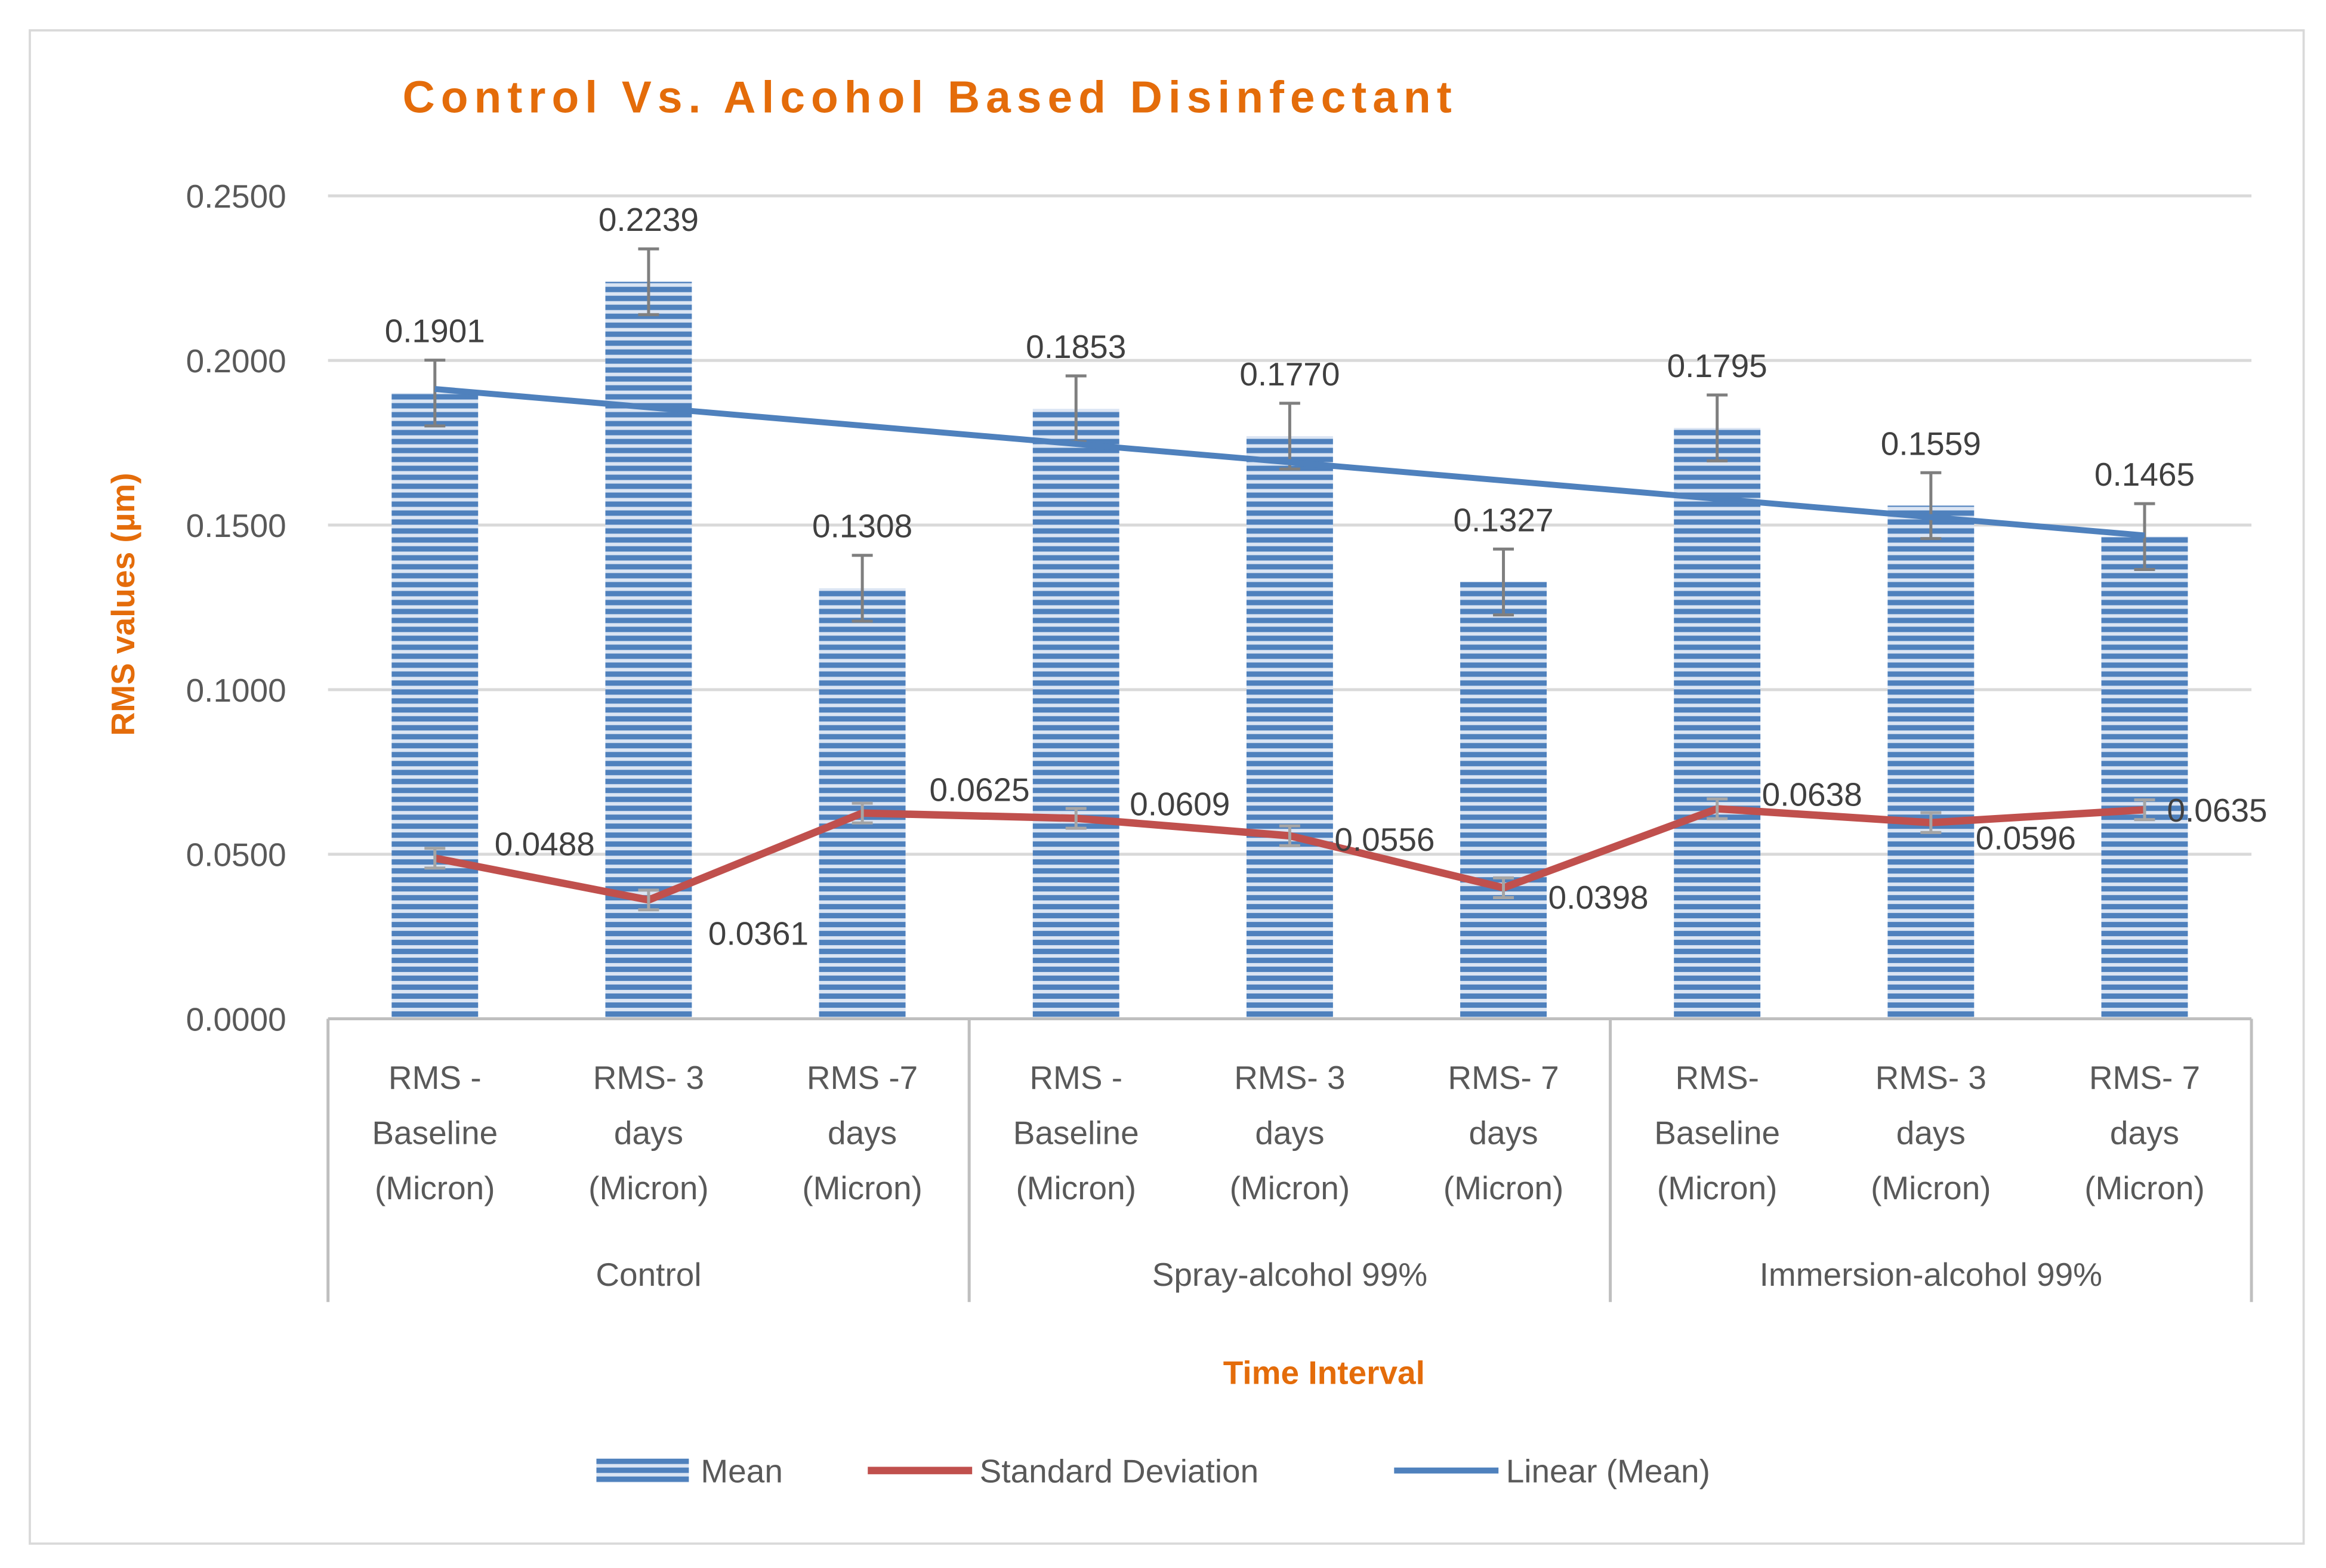 This screenshot has height=1568, width=2326. What do you see at coordinates (1385, 839) in the screenshot?
I see `data-label-sd: 0.0556` at bounding box center [1385, 839].